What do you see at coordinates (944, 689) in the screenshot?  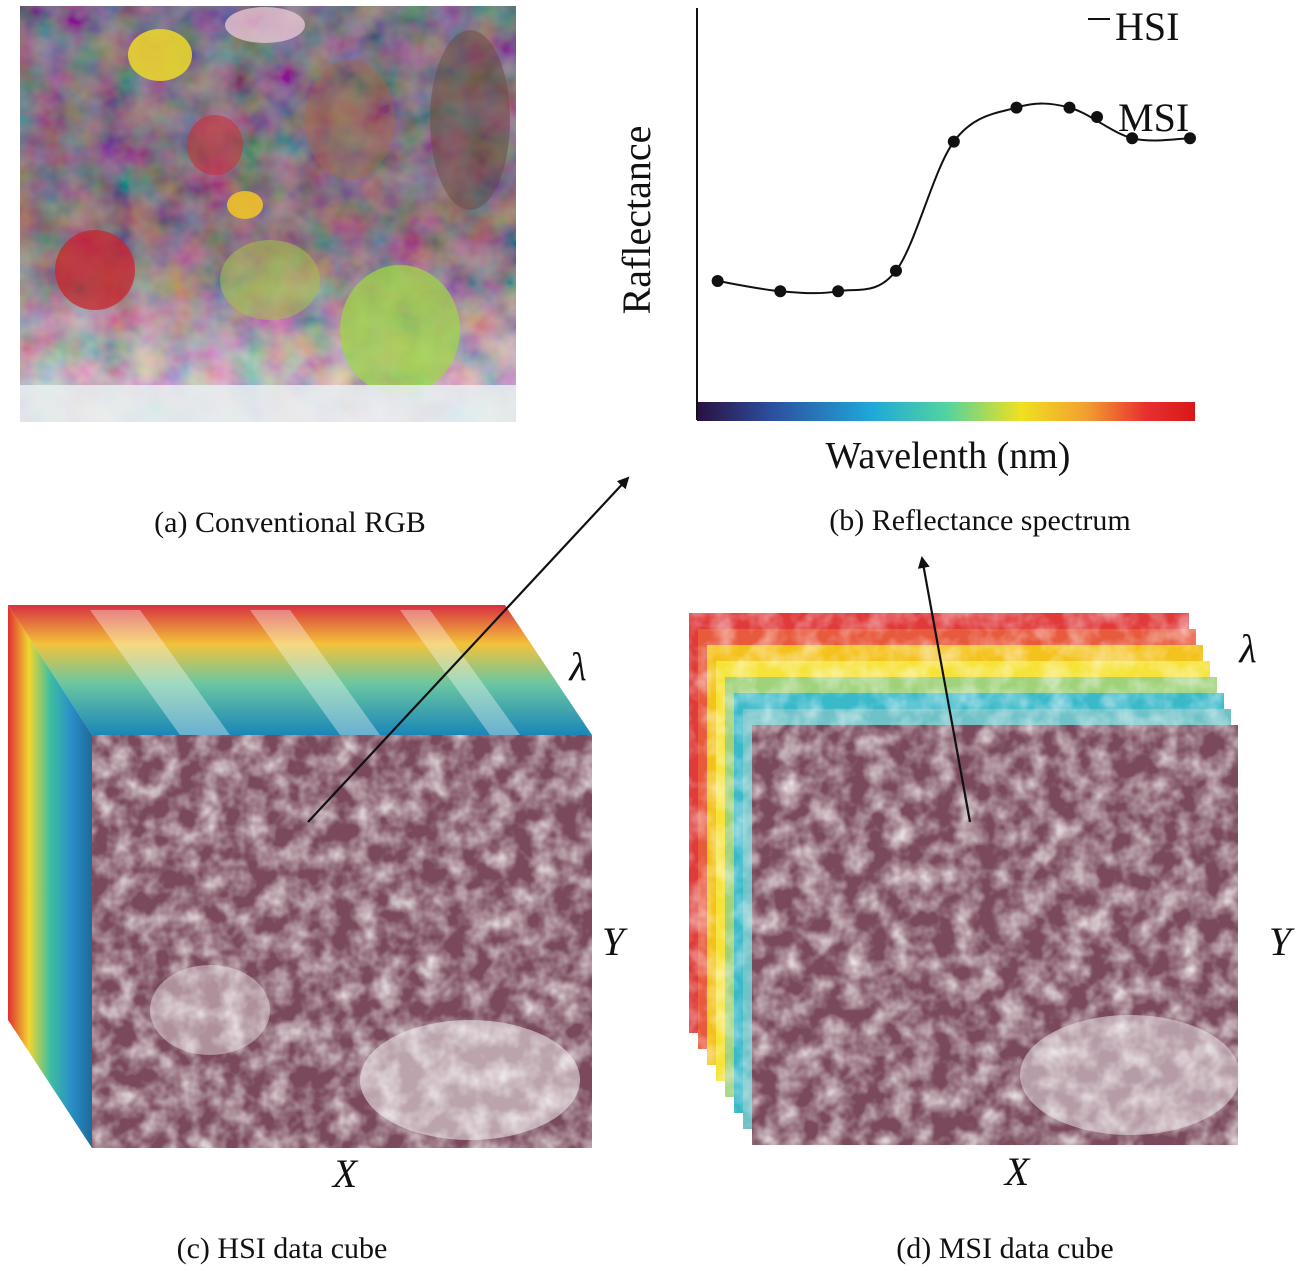 I see `arrow-msi-to-spectrum` at bounding box center [944, 689].